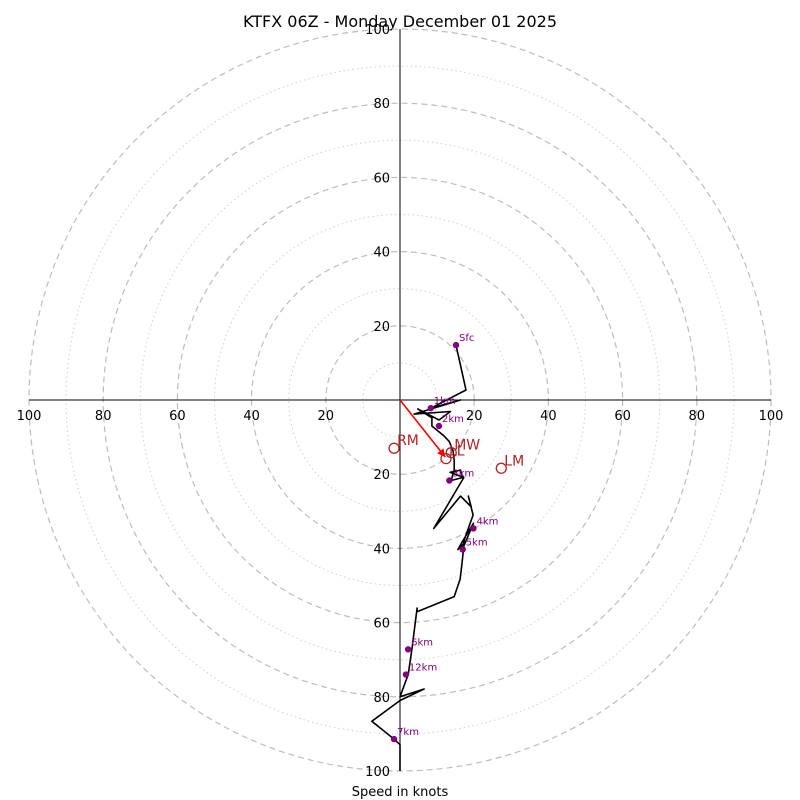 This screenshot has height=800, width=800. What do you see at coordinates (445, 401) in the screenshot?
I see `height-label-1km: 1km` at bounding box center [445, 401].